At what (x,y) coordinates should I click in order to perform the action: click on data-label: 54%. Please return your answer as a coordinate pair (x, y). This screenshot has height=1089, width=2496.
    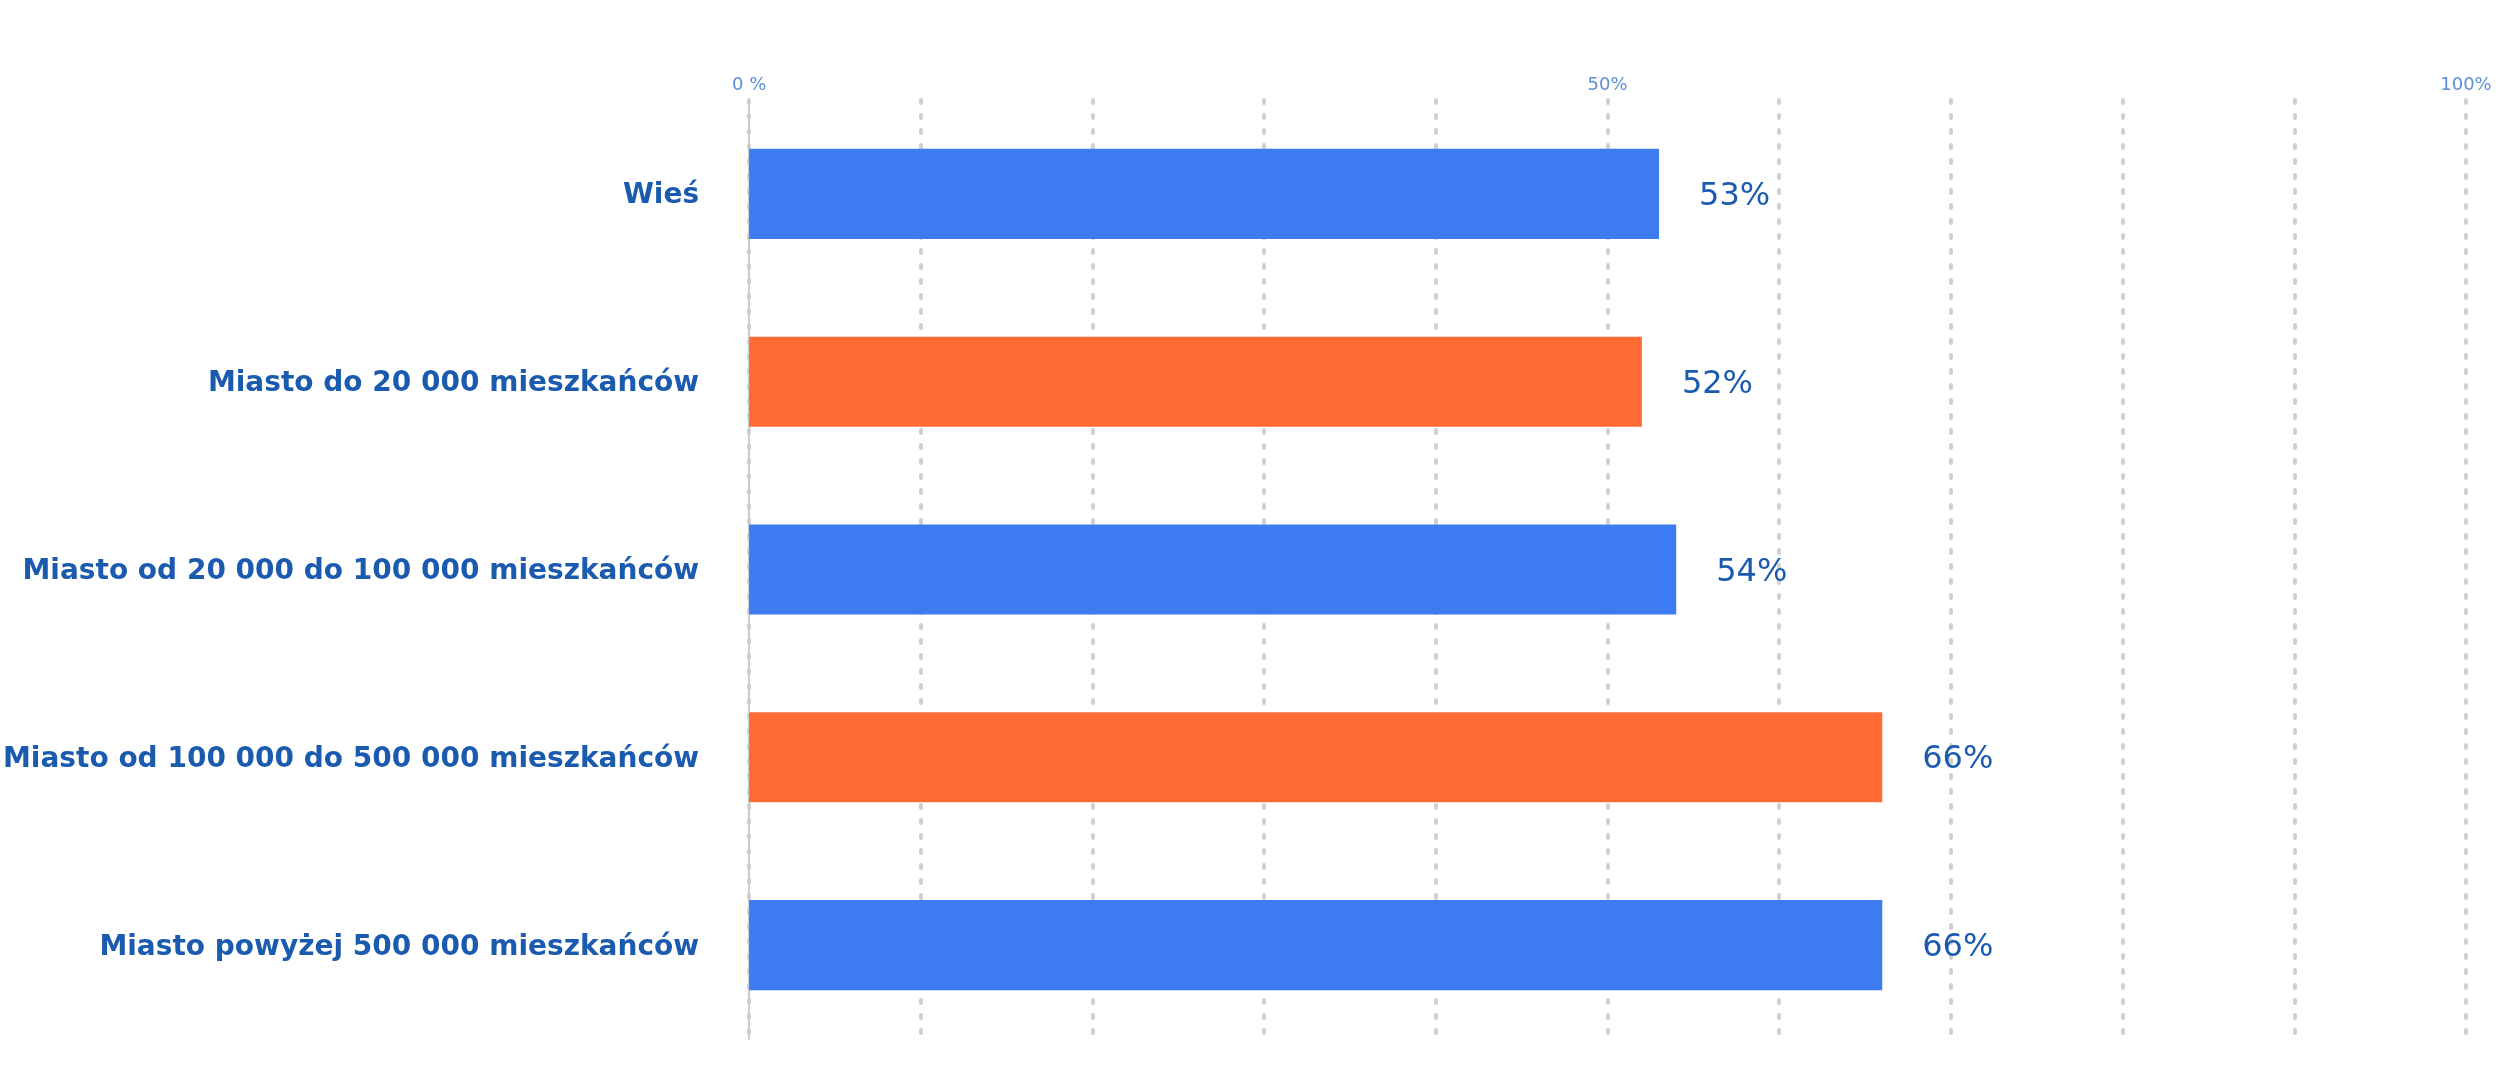
    Looking at the image, I should click on (1752, 569).